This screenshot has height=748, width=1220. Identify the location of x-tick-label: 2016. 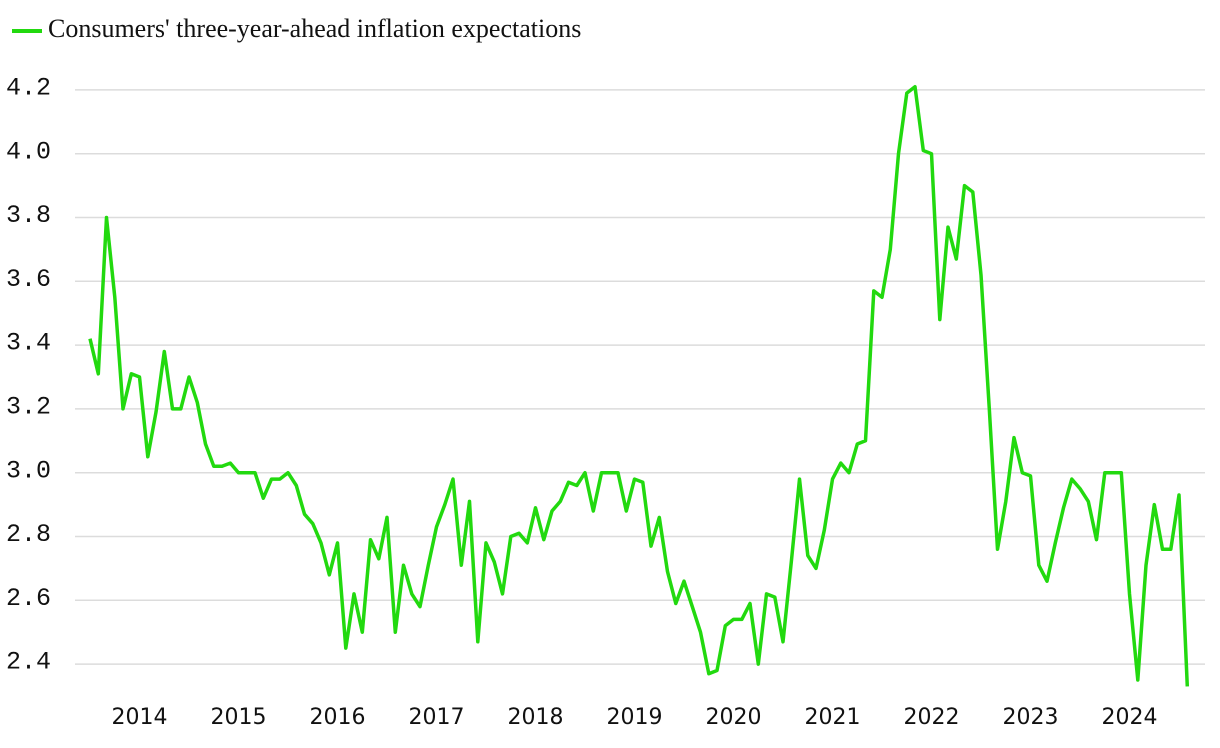
(338, 717).